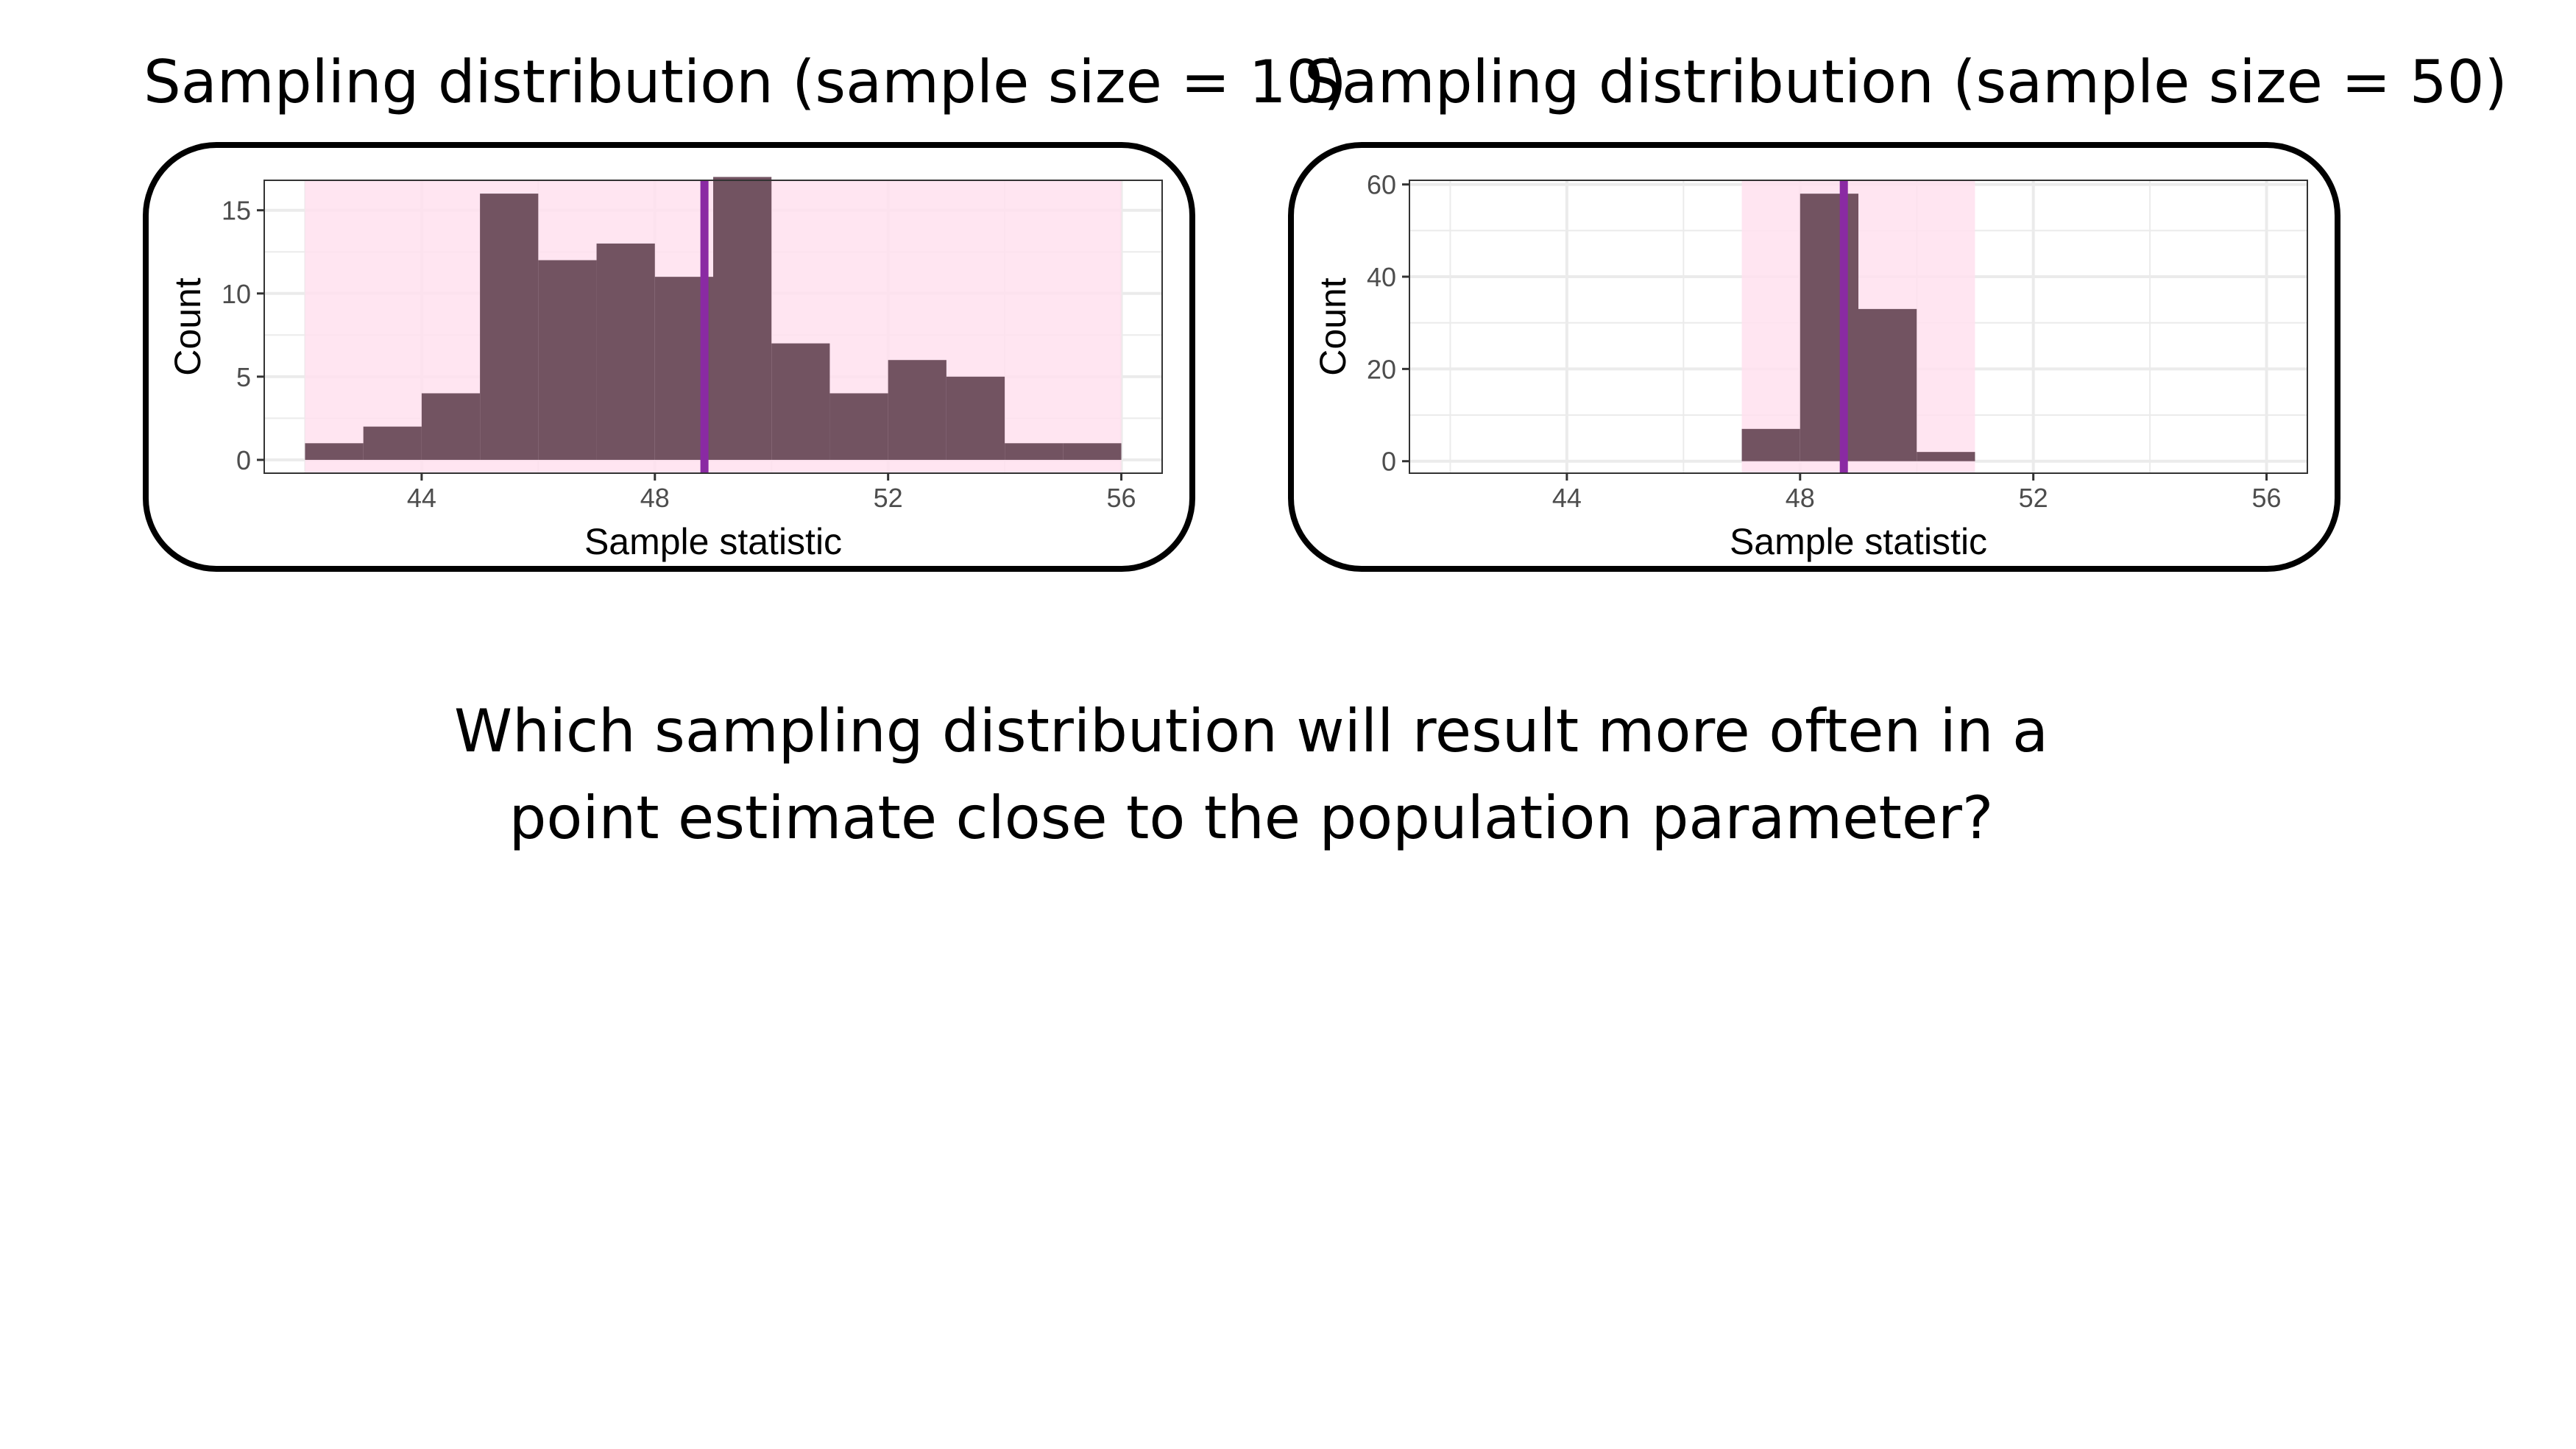 The width and height of the screenshot is (2576, 1449). What do you see at coordinates (236, 211) in the screenshot?
I see `y-tick-label: 15` at bounding box center [236, 211].